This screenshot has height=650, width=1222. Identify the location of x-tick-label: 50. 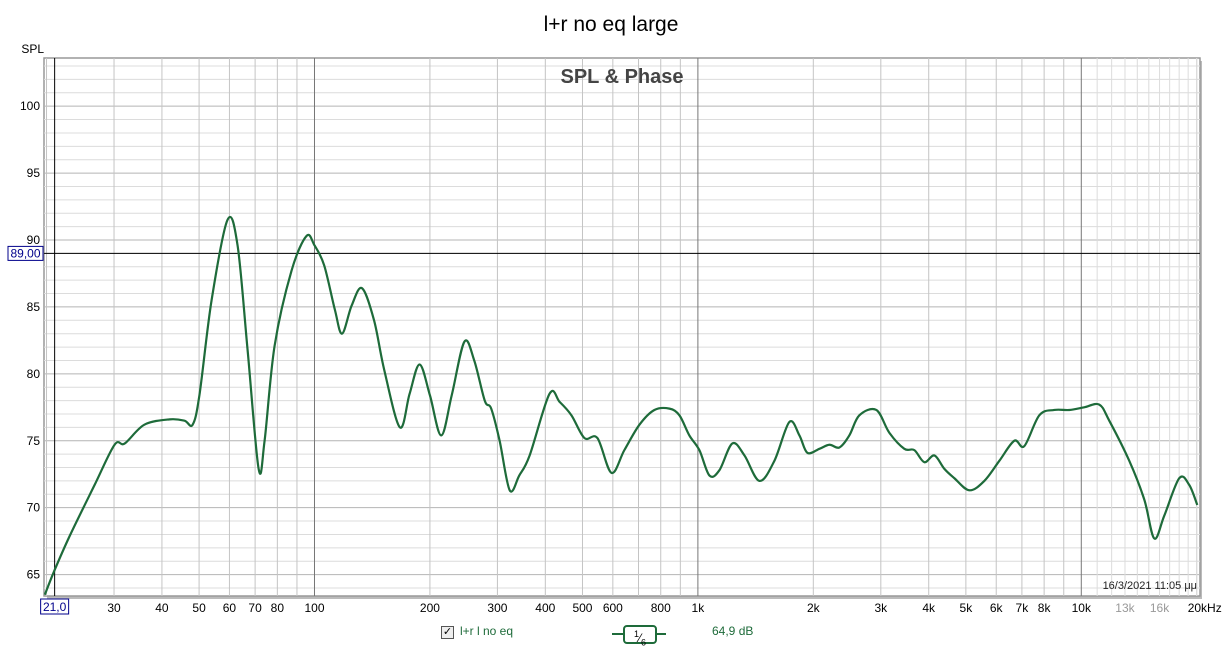
(199, 608).